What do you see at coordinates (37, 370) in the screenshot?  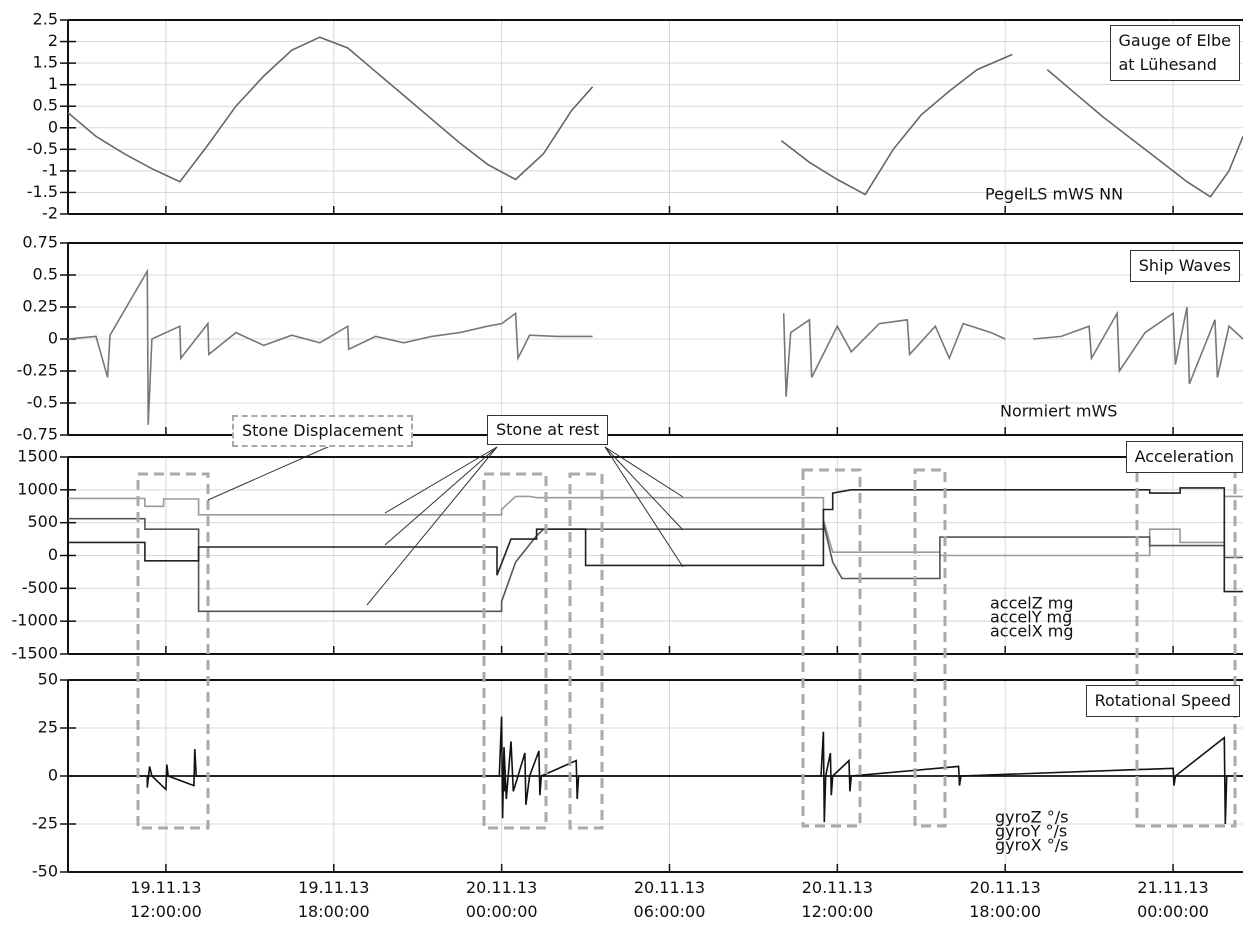 I see `y-tick-label: -0.25` at bounding box center [37, 370].